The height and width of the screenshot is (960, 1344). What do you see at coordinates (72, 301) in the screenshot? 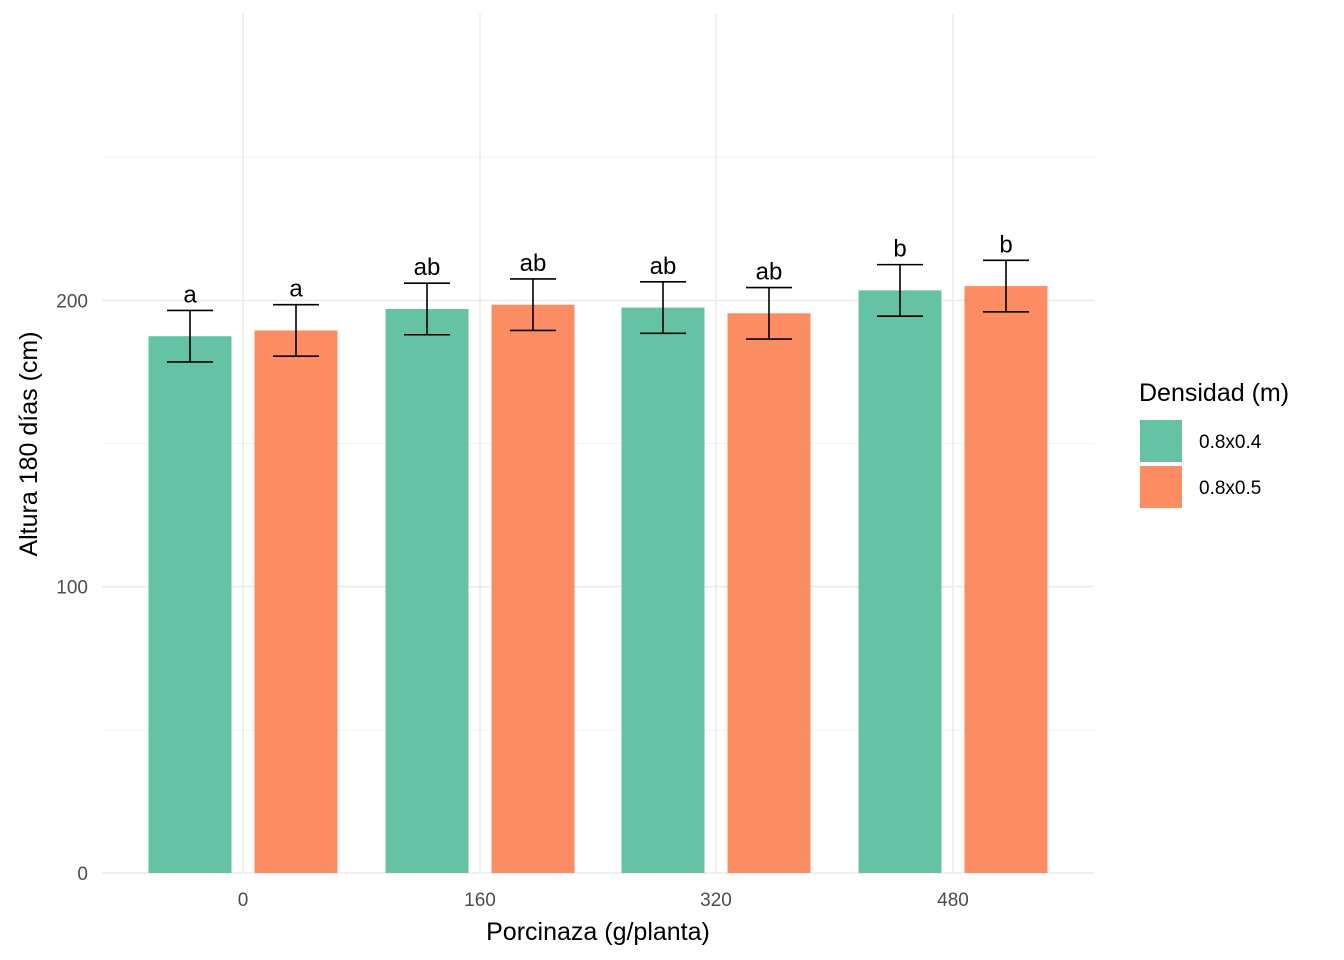
I see `y-tick-label: 200` at bounding box center [72, 301].